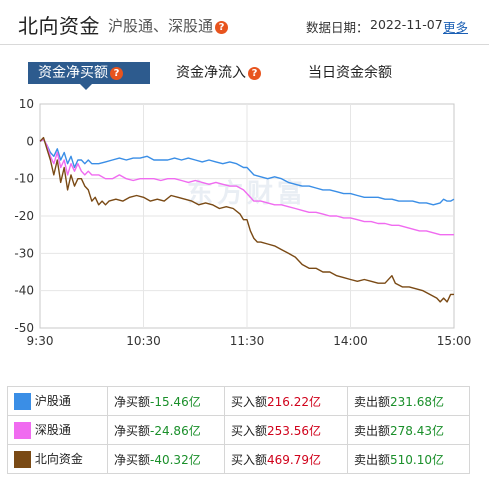  I want to click on sell-cell: 卖出额231.68亿, so click(408, 401).